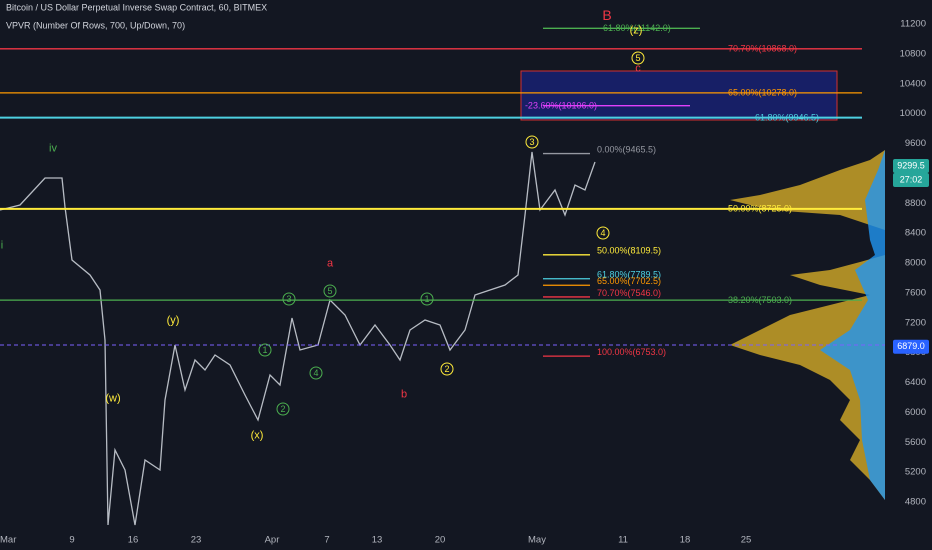  I want to click on price-tick: 10400, so click(913, 83).